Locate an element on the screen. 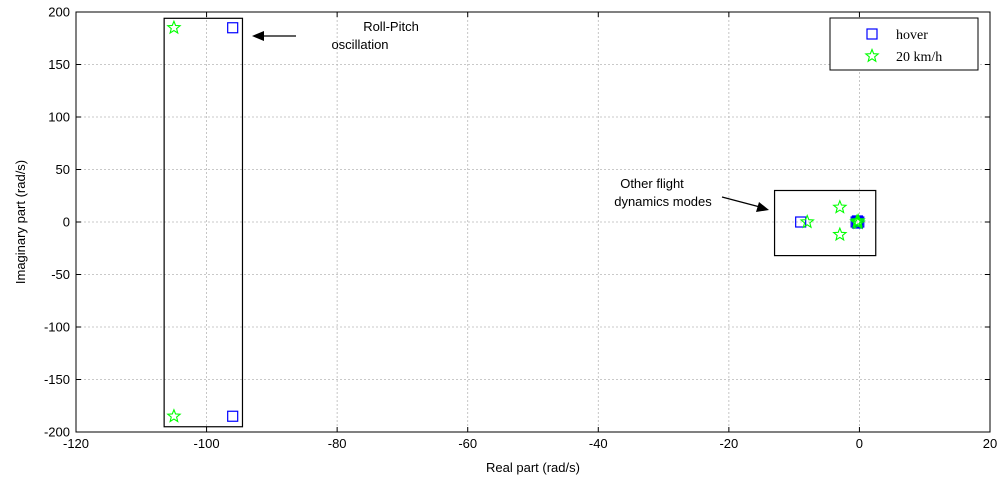 The image size is (1002, 485). y-tick-label: 0 is located at coordinates (66, 222).